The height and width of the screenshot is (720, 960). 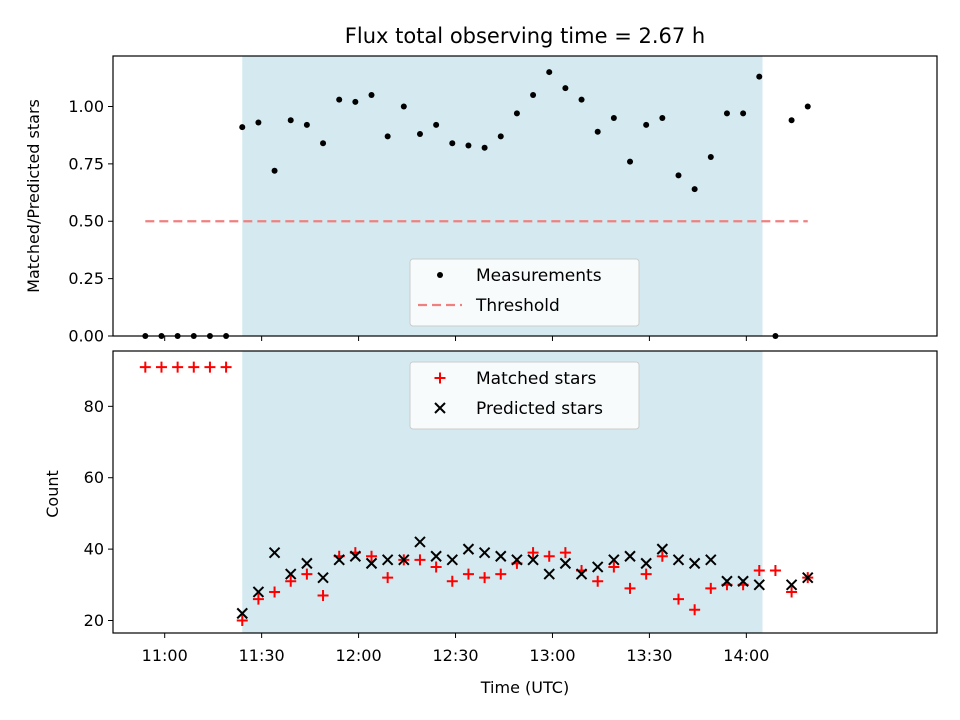 I want to click on top-legend: Measurements Threshold, so click(x=524, y=292).